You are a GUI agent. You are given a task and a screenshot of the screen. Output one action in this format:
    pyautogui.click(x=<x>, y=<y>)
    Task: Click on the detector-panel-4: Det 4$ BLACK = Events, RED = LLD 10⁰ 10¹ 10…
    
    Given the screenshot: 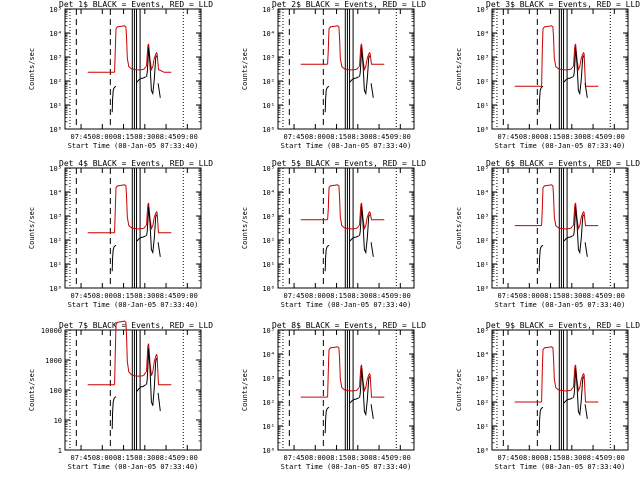 What is the action you would take?
    pyautogui.click(x=120, y=234)
    